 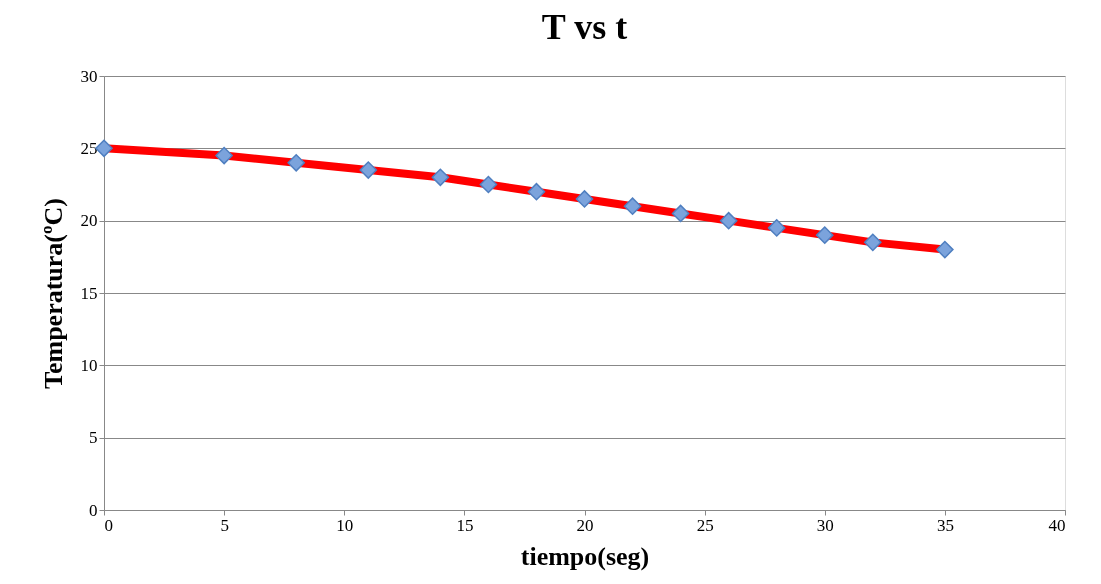 What do you see at coordinates (93, 438) in the screenshot?
I see `y-tick-label: 5` at bounding box center [93, 438].